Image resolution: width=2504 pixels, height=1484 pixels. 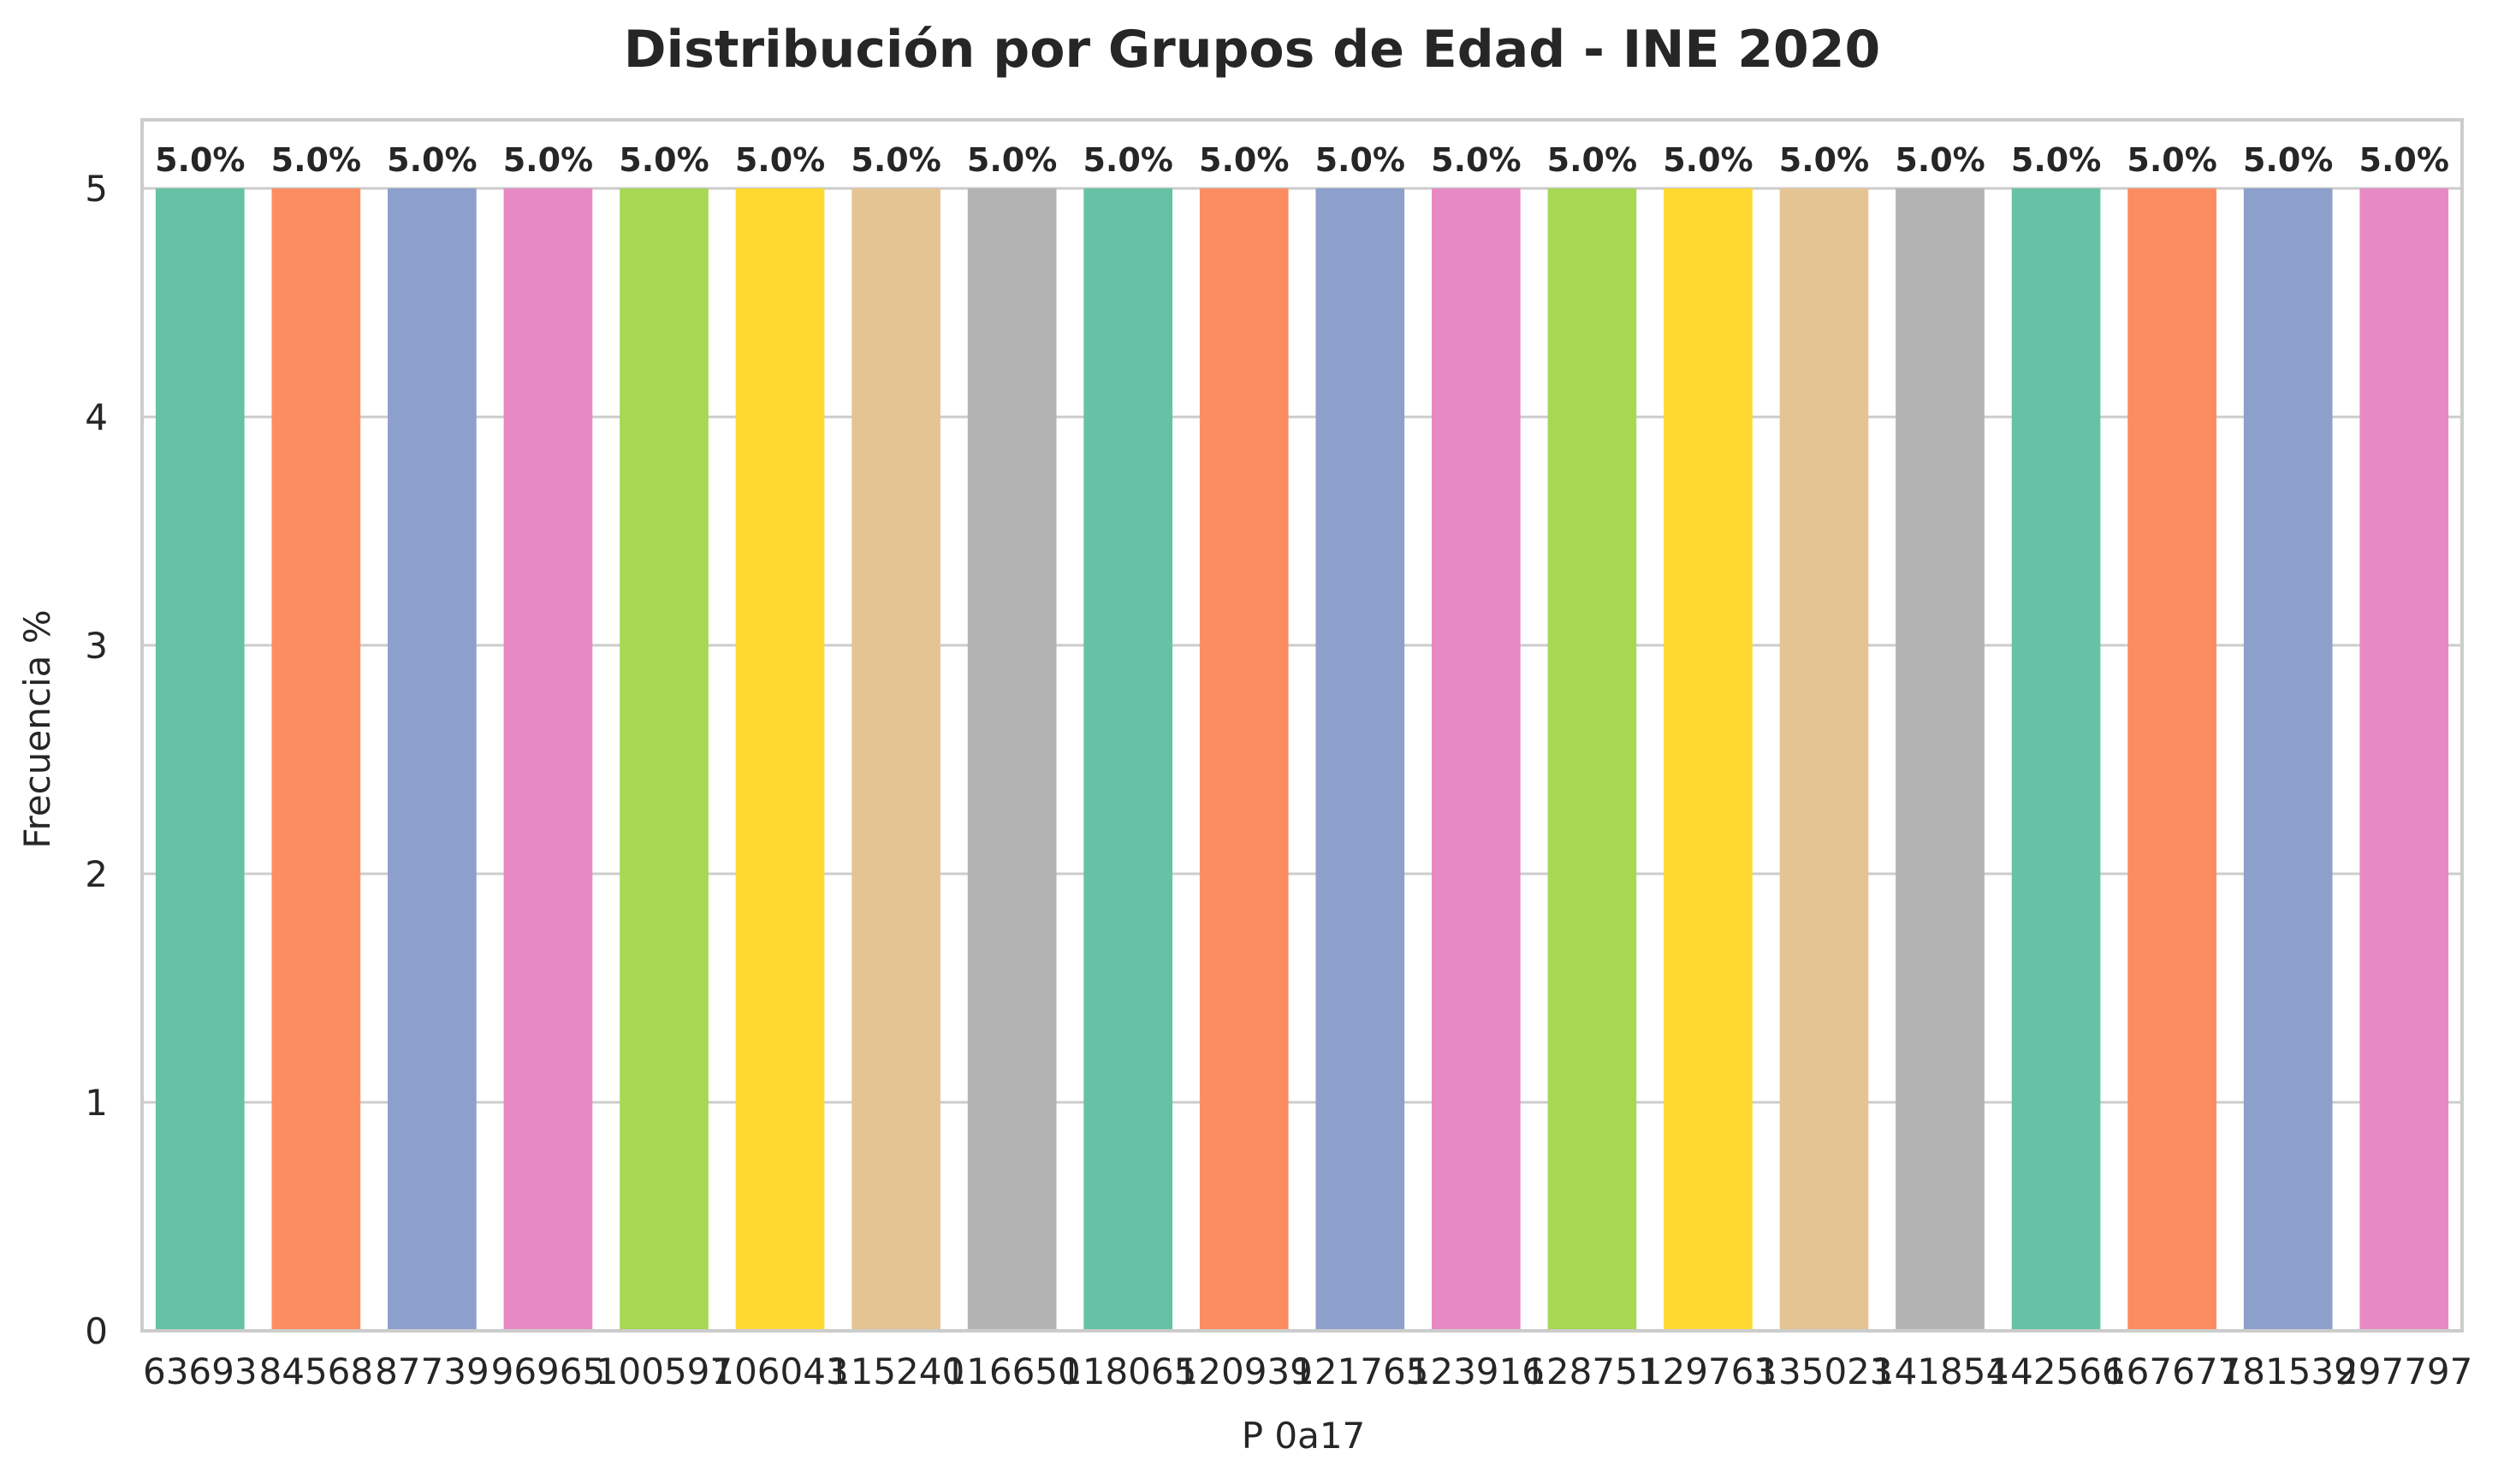 I want to click on x-tick-label: 115240, so click(x=896, y=1371).